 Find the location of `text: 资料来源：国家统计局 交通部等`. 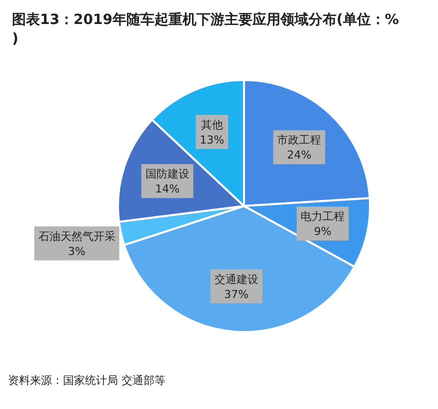

text: 资料来源：国家统计局 交通部等 is located at coordinates (87, 380).